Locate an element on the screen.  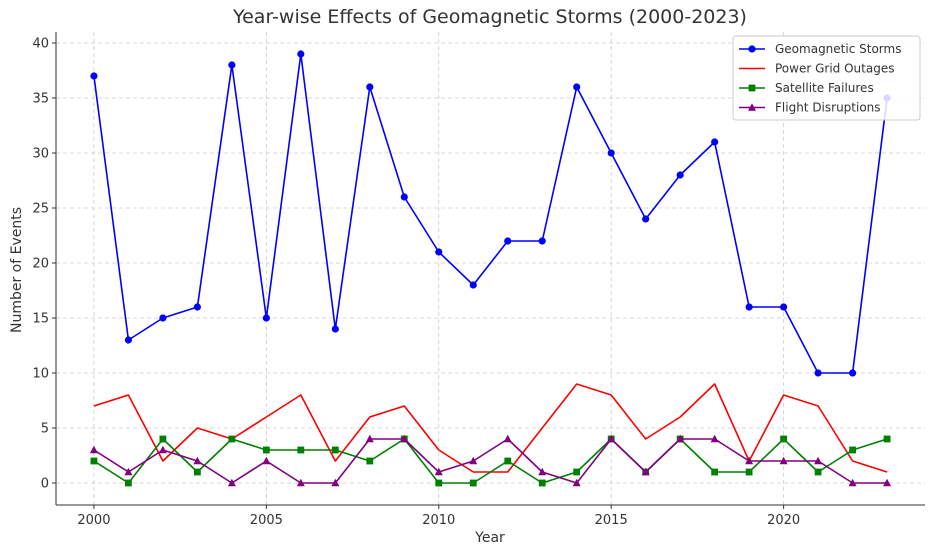
series-flight-disruptions is located at coordinates (490, 460).